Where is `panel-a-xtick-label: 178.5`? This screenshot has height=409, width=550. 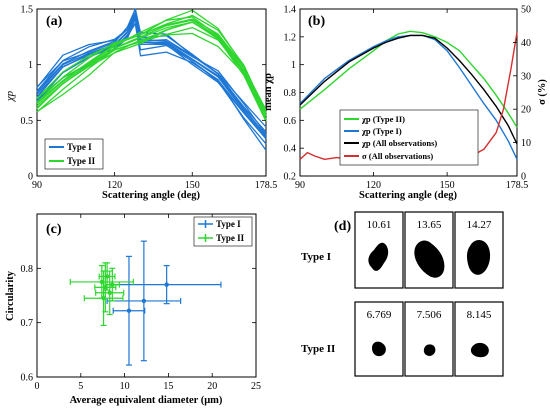 panel-a-xtick-label: 178.5 is located at coordinates (266, 185).